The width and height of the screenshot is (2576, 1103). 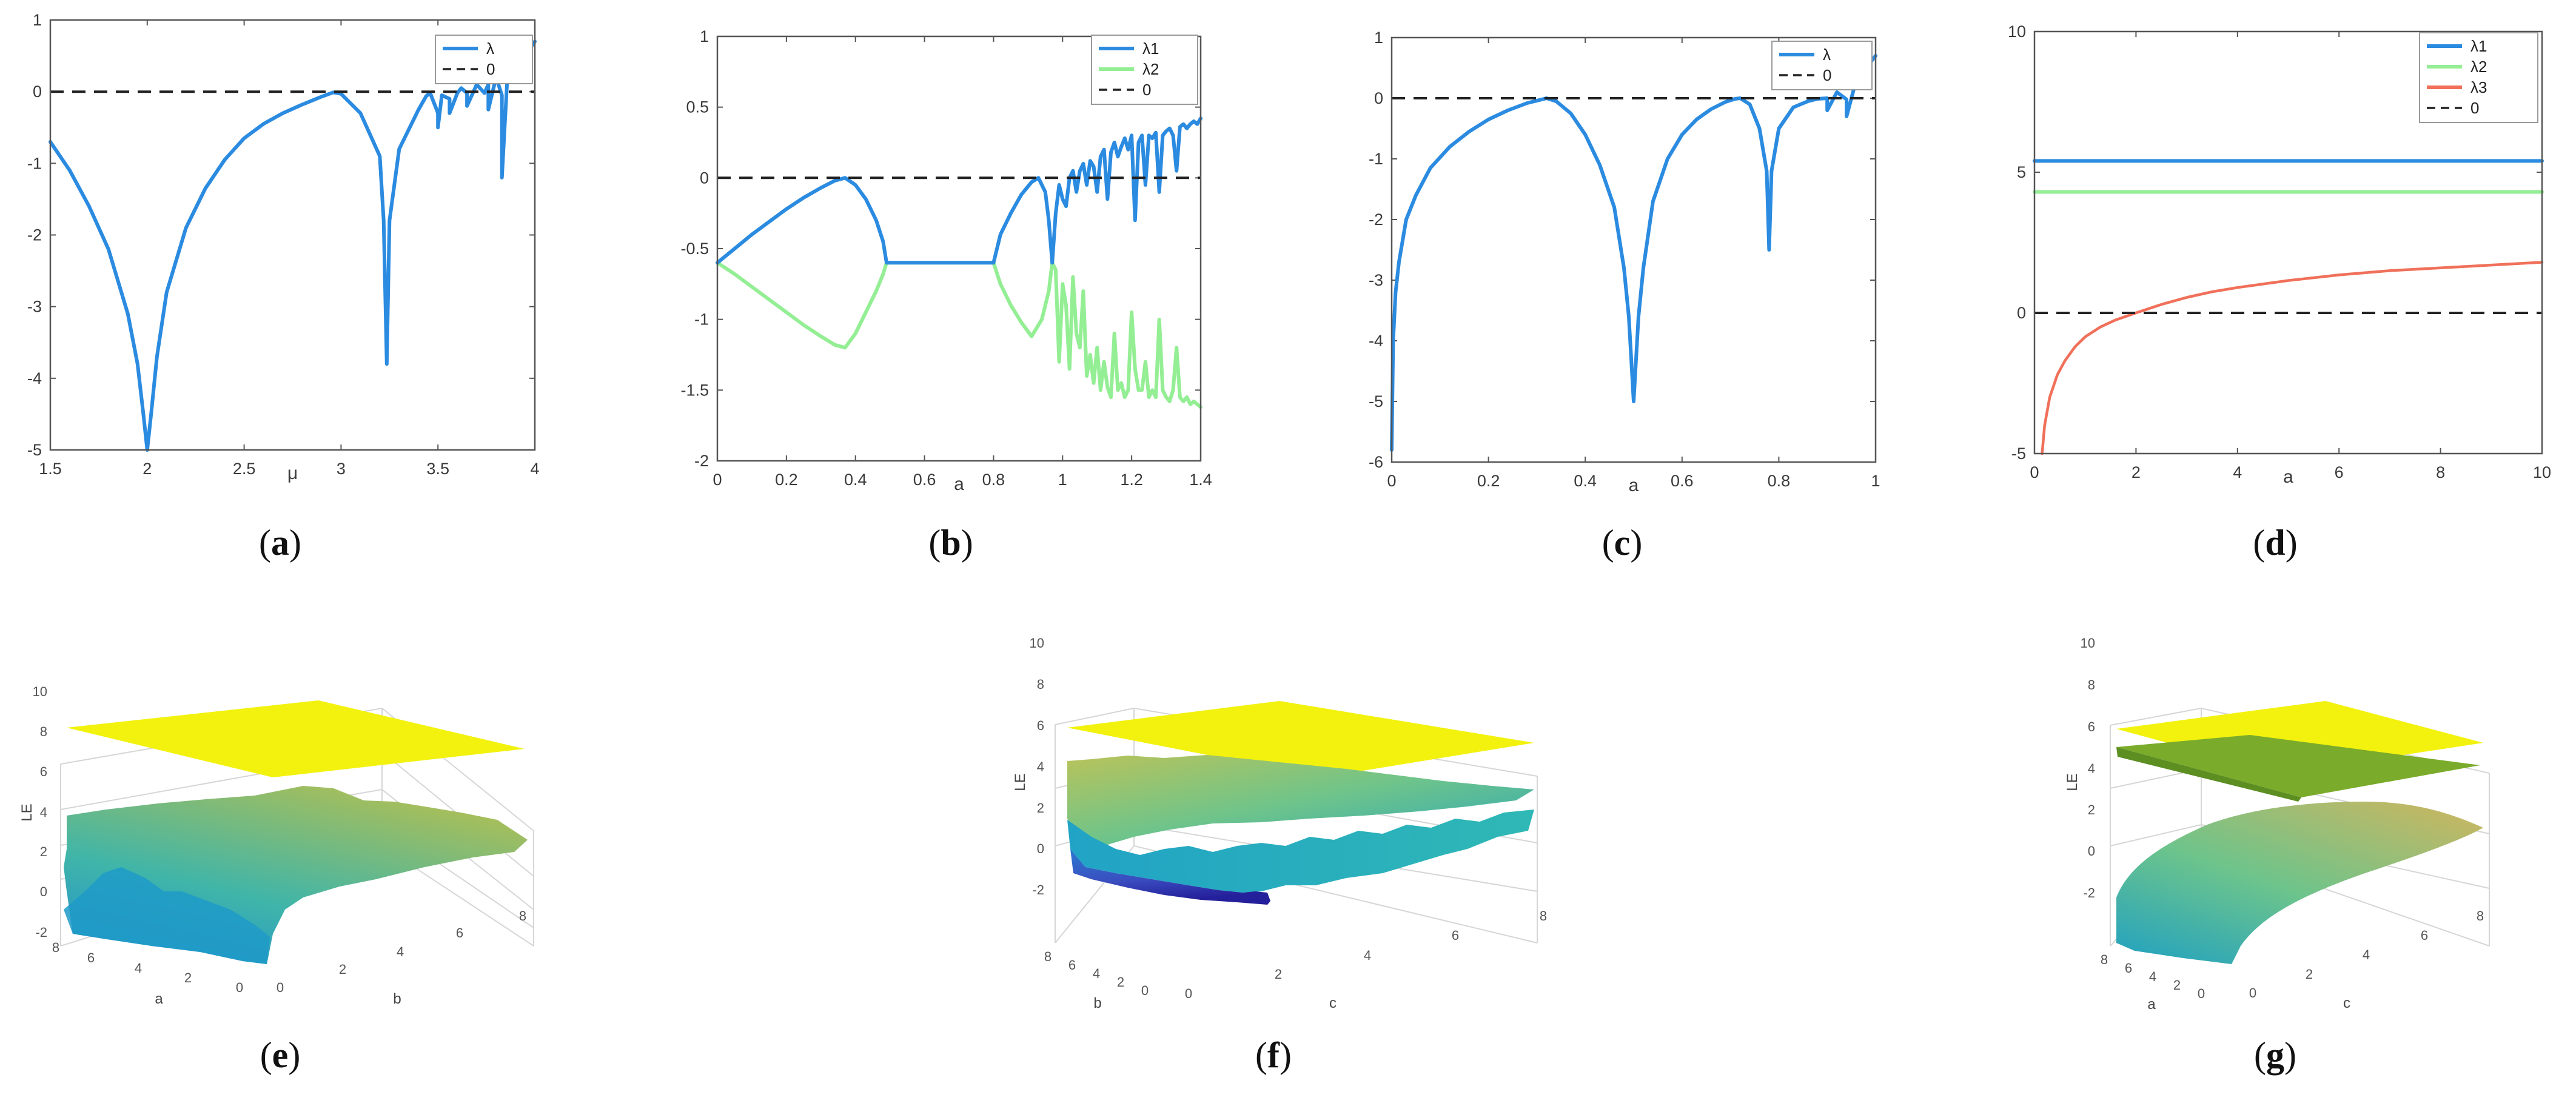 I want to click on g-ztick-label: 0, so click(x=2091, y=851).